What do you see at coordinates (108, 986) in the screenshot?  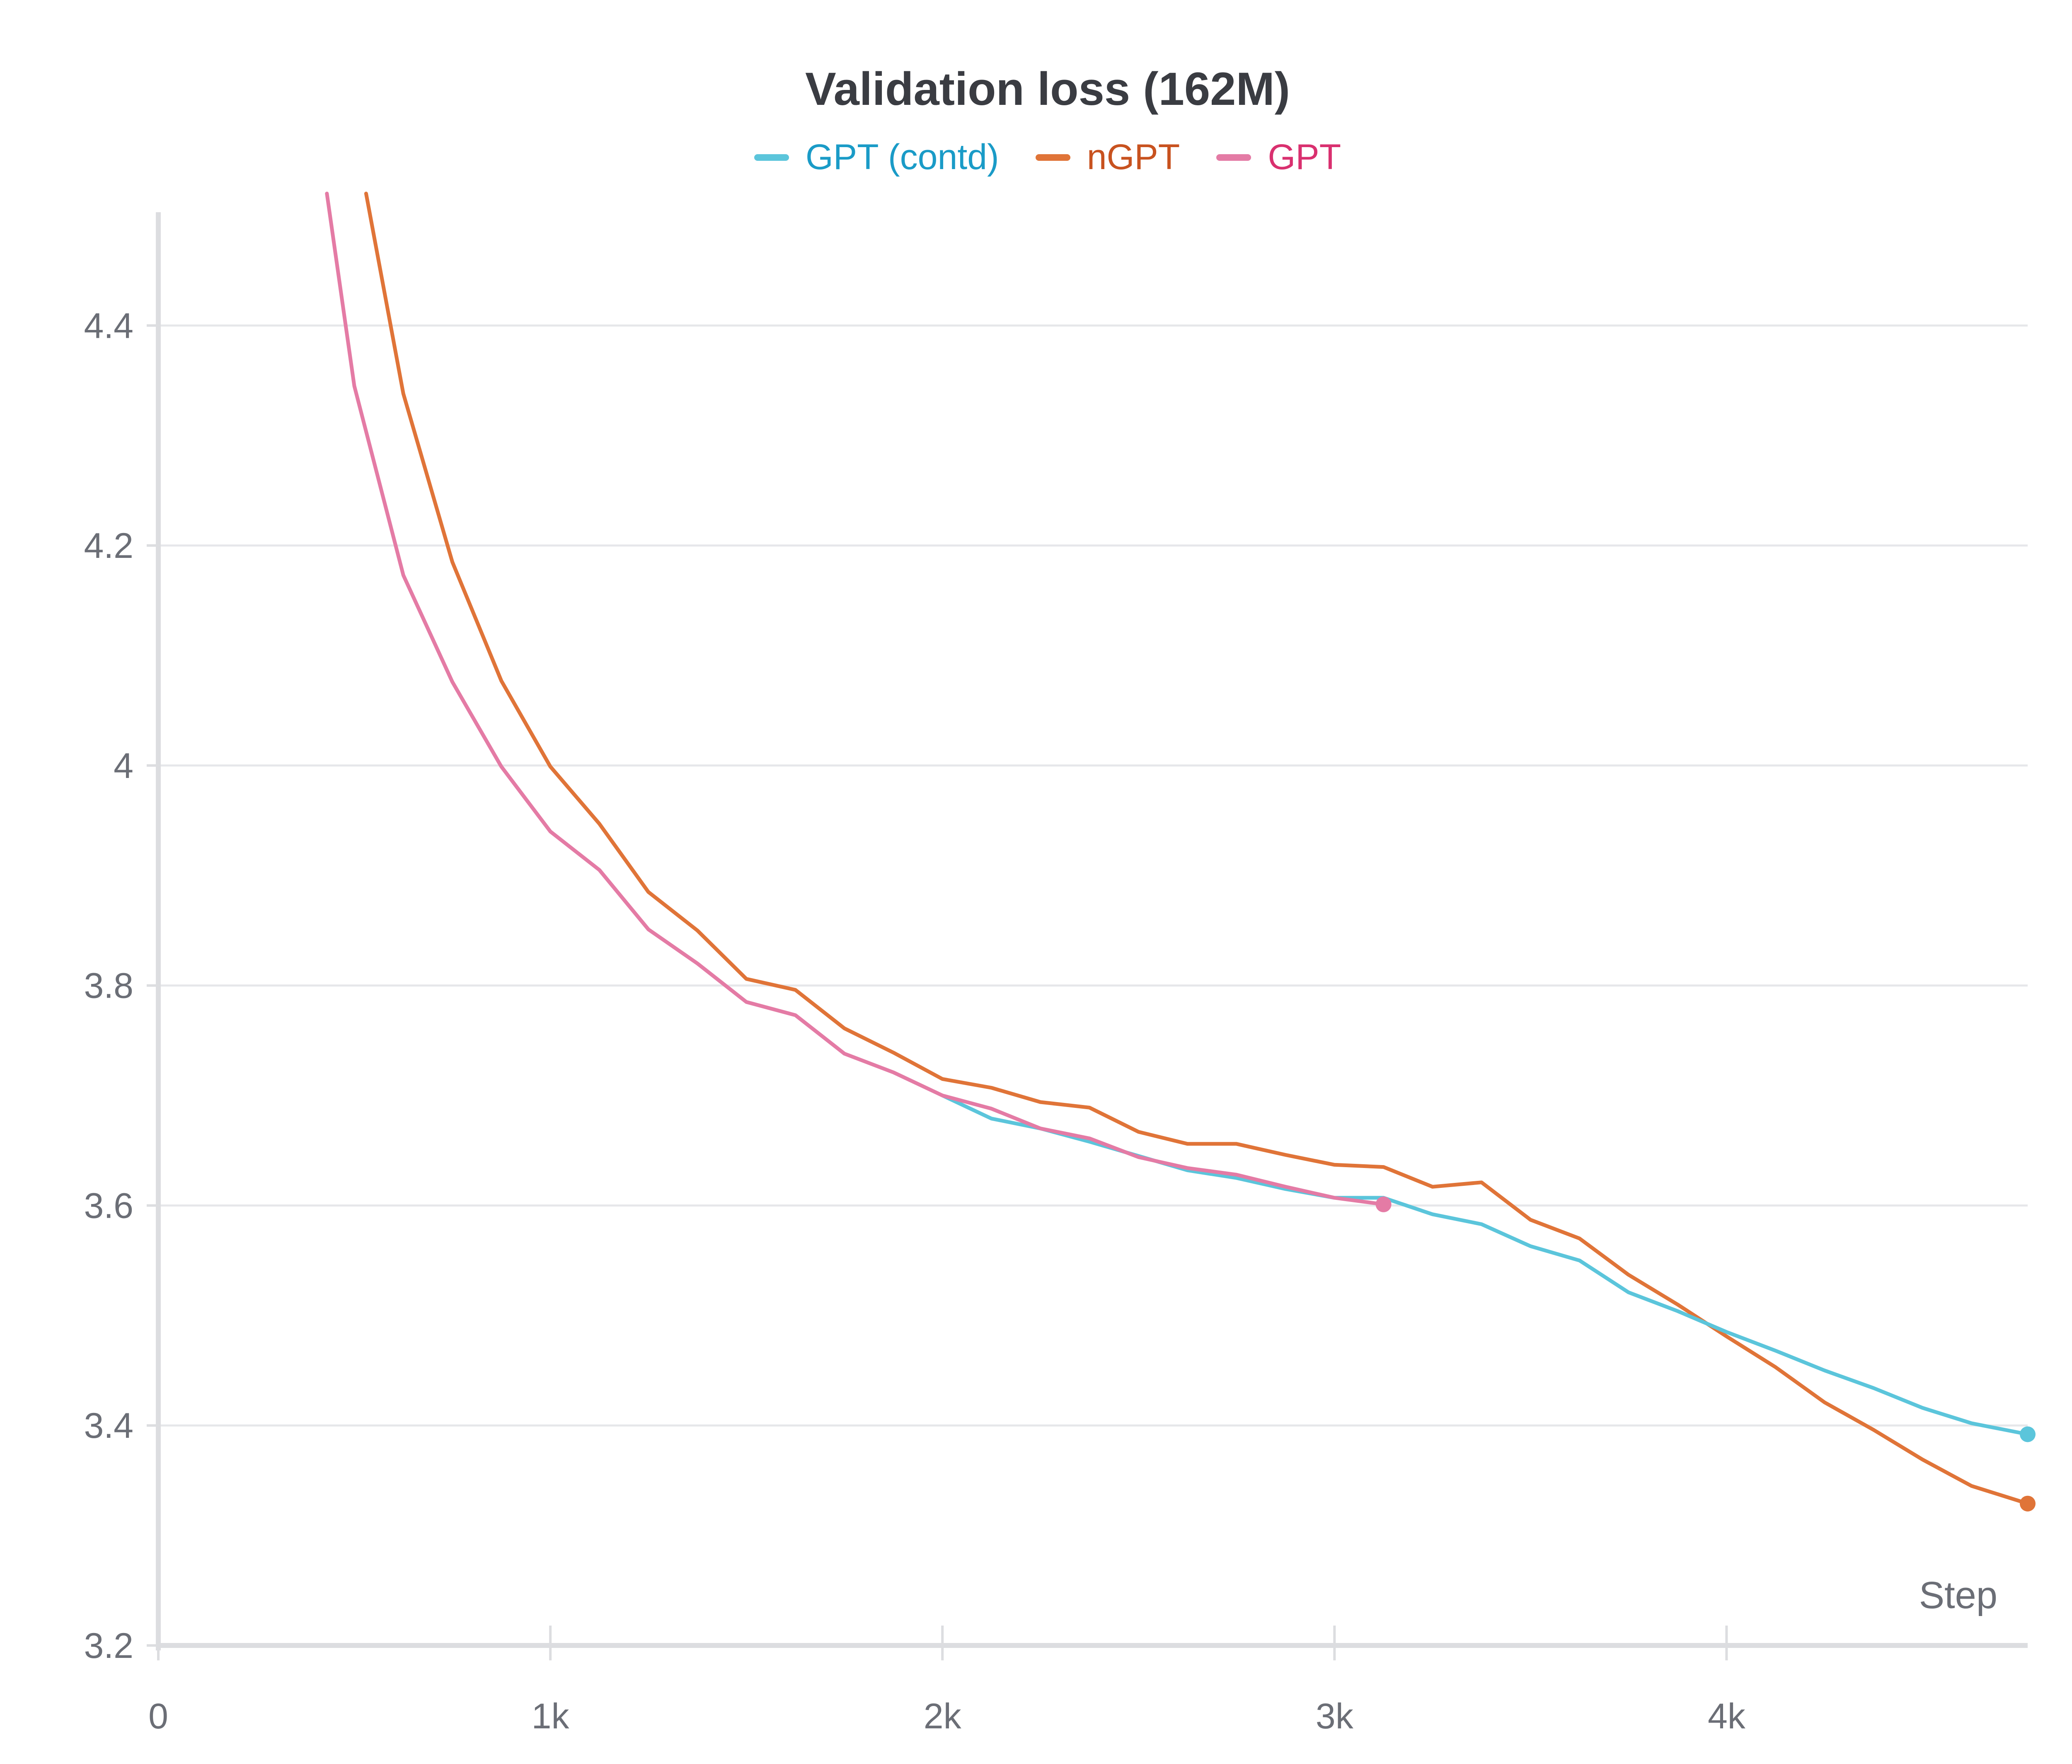 I see `y-tick-label: 3.8` at bounding box center [108, 986].